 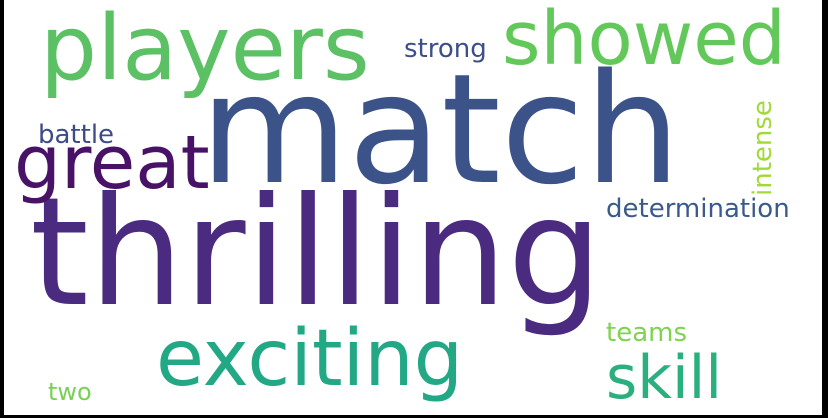 I want to click on word-strong: strong, so click(x=445, y=49).